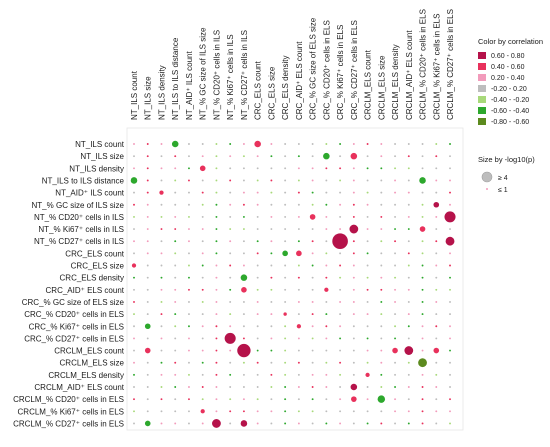  Describe the element at coordinates (510, 100) in the screenshot. I see `legend-color-label: -0.40 - -0.20` at that location.